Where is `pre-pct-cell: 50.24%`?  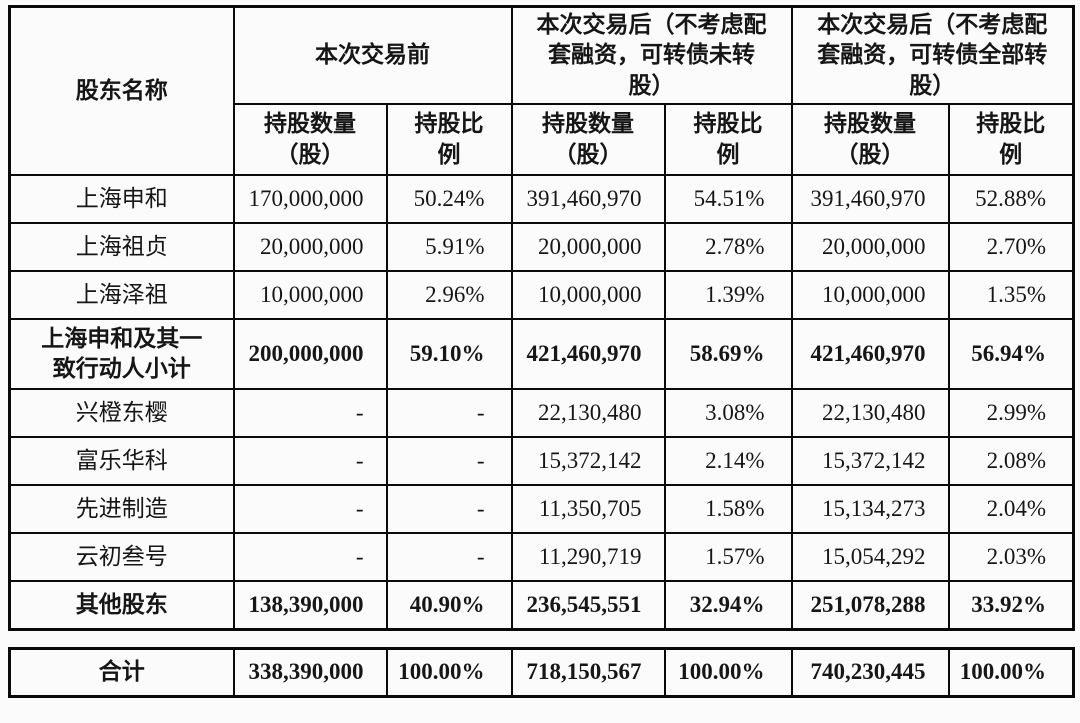
pre-pct-cell: 50.24% is located at coordinates (449, 199).